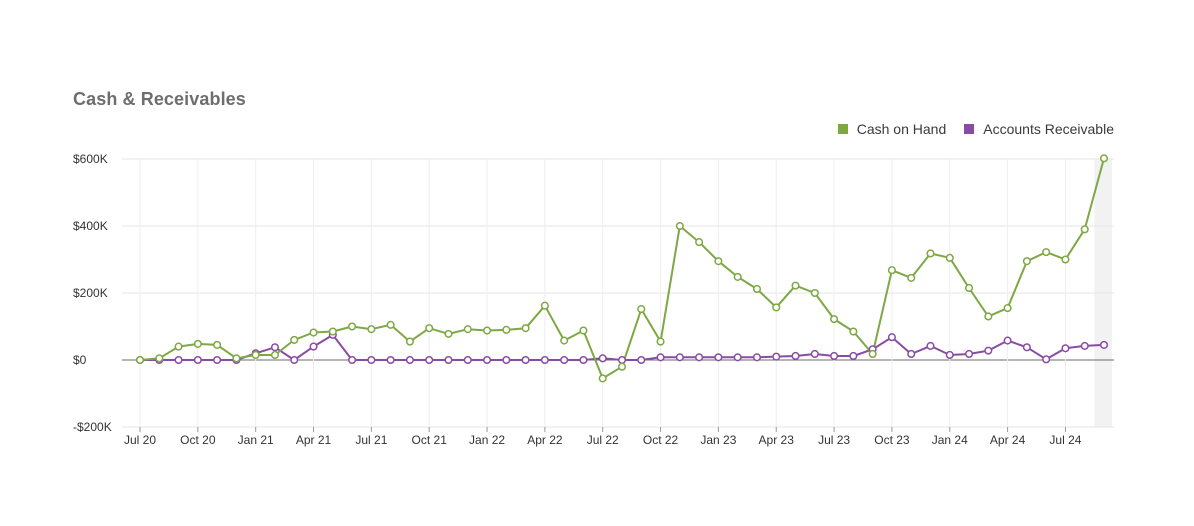 This screenshot has height=526, width=1194. Describe the element at coordinates (90, 226) in the screenshot. I see `y-tick-label: $400K` at that location.